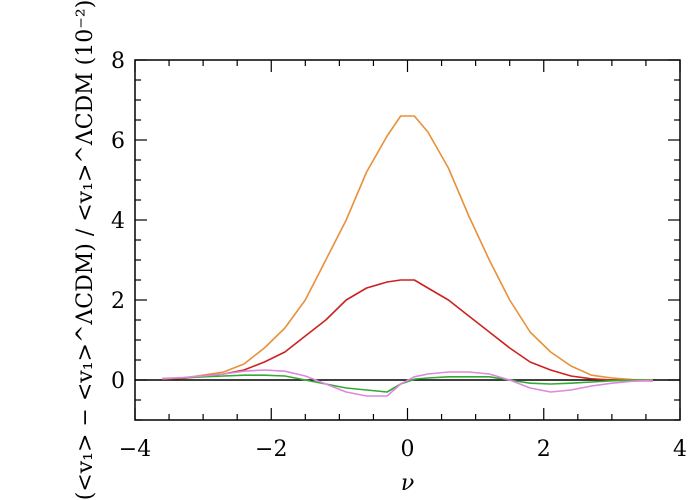 This screenshot has width=700, height=500. Describe the element at coordinates (118, 61) in the screenshot. I see `y-tick-label: 8` at that location.